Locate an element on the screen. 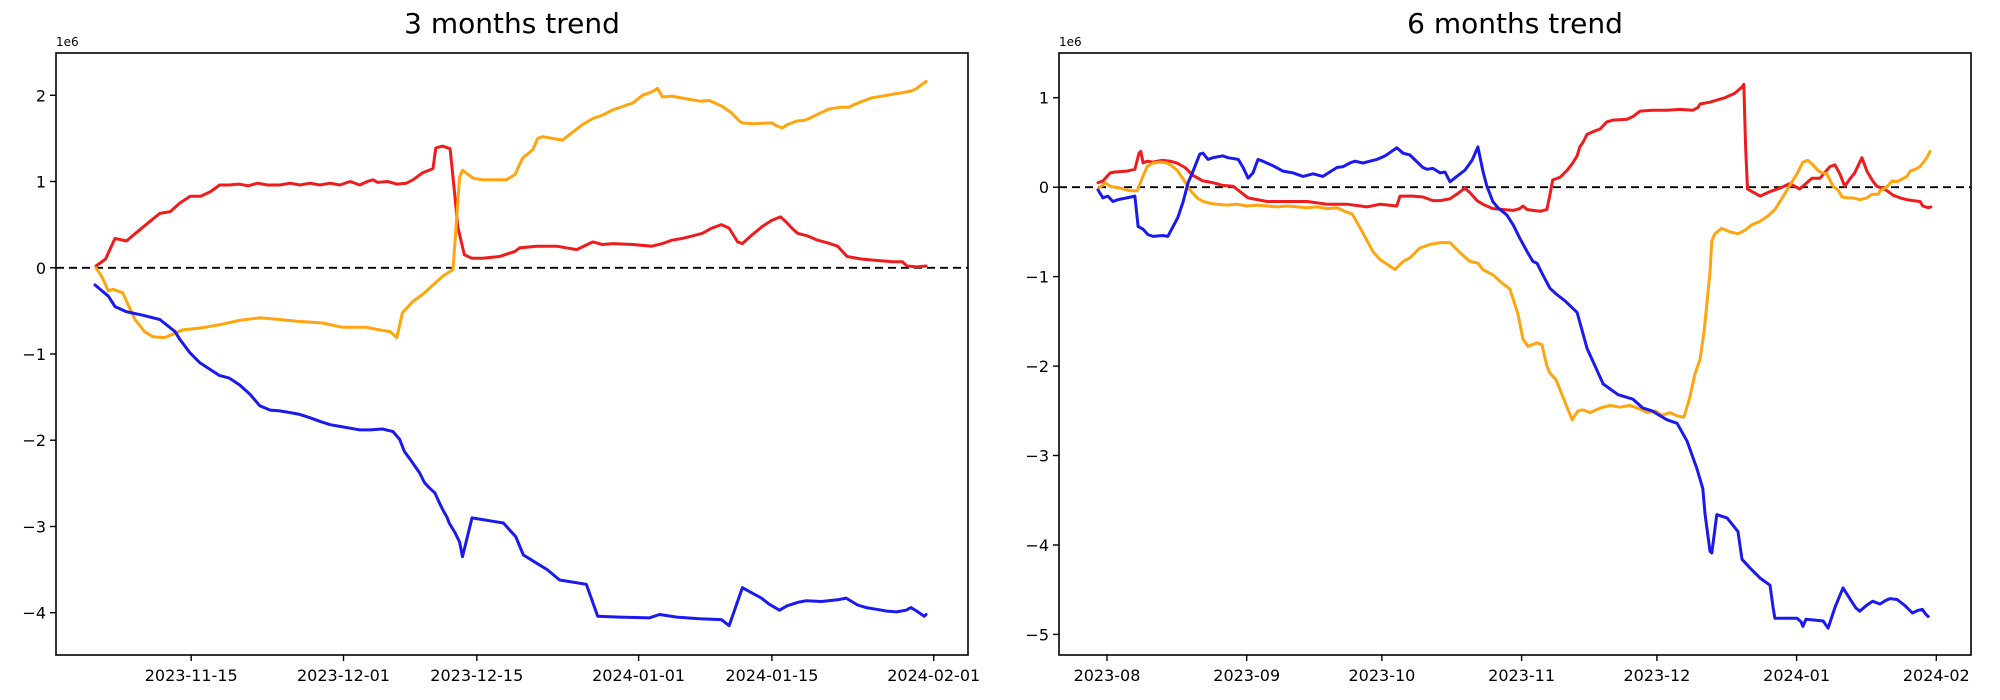 The image size is (2000, 700). x-tick-label: 2023-12 is located at coordinates (1656, 675).